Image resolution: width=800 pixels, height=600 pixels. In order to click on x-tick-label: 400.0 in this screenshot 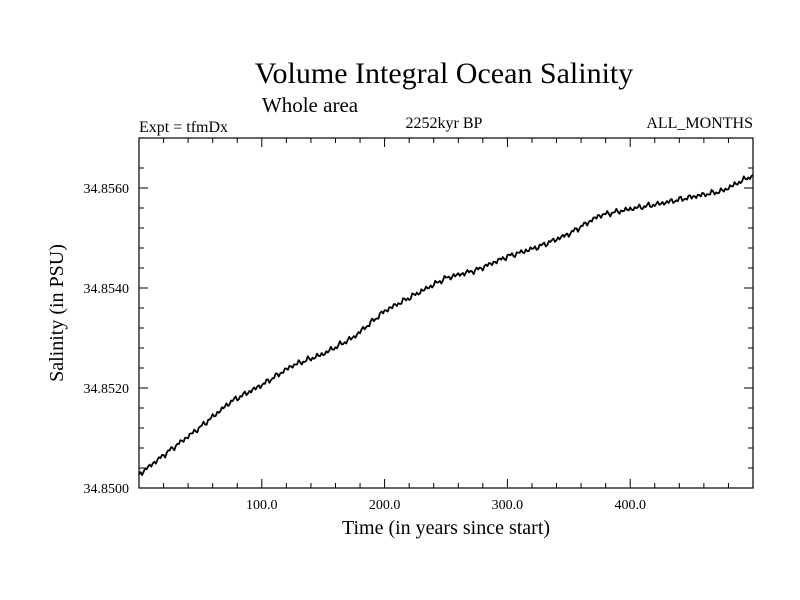, I will do `click(630, 505)`.